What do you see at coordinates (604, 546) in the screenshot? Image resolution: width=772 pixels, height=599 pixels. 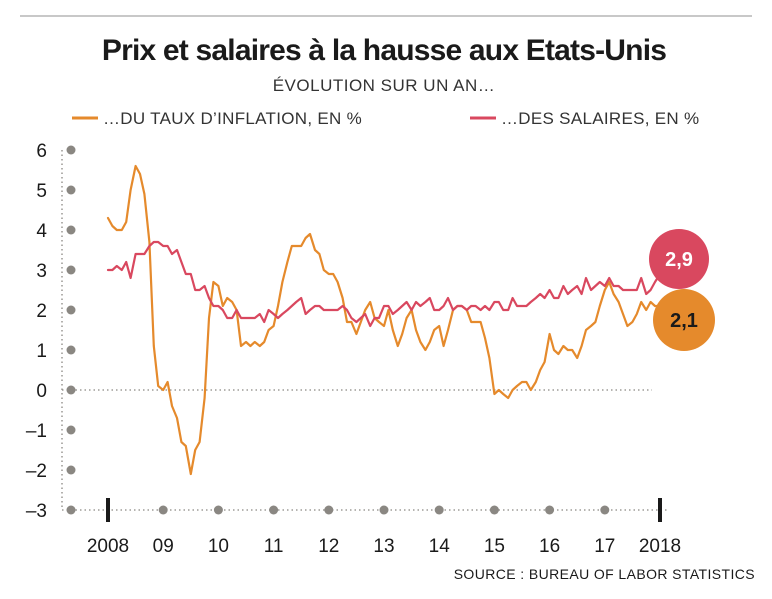 I see `x-tick-label: 17` at bounding box center [604, 546].